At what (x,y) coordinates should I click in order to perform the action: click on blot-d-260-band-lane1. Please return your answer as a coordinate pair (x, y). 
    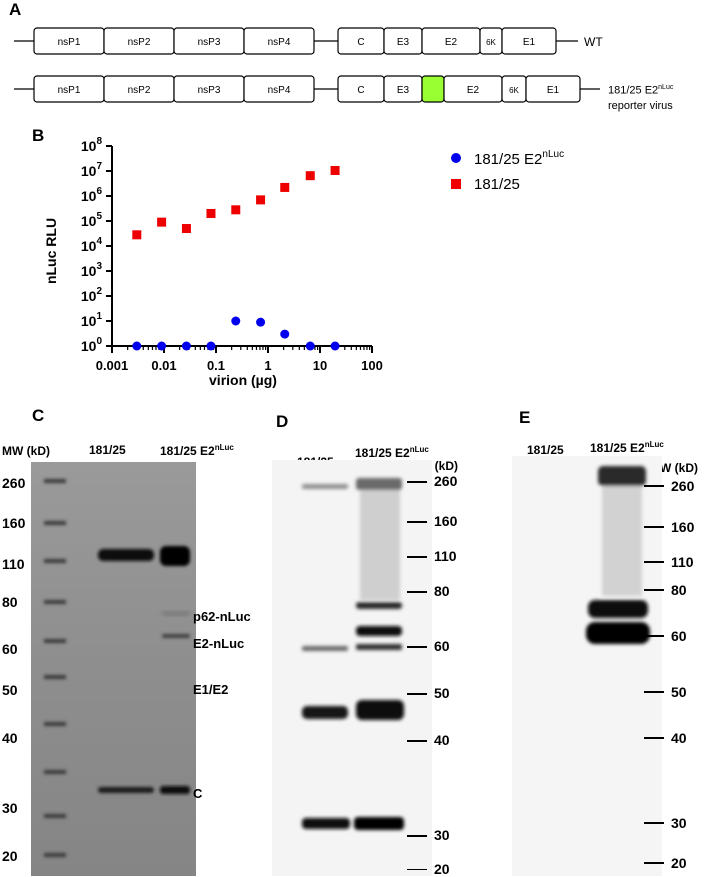
    Looking at the image, I should click on (325, 486).